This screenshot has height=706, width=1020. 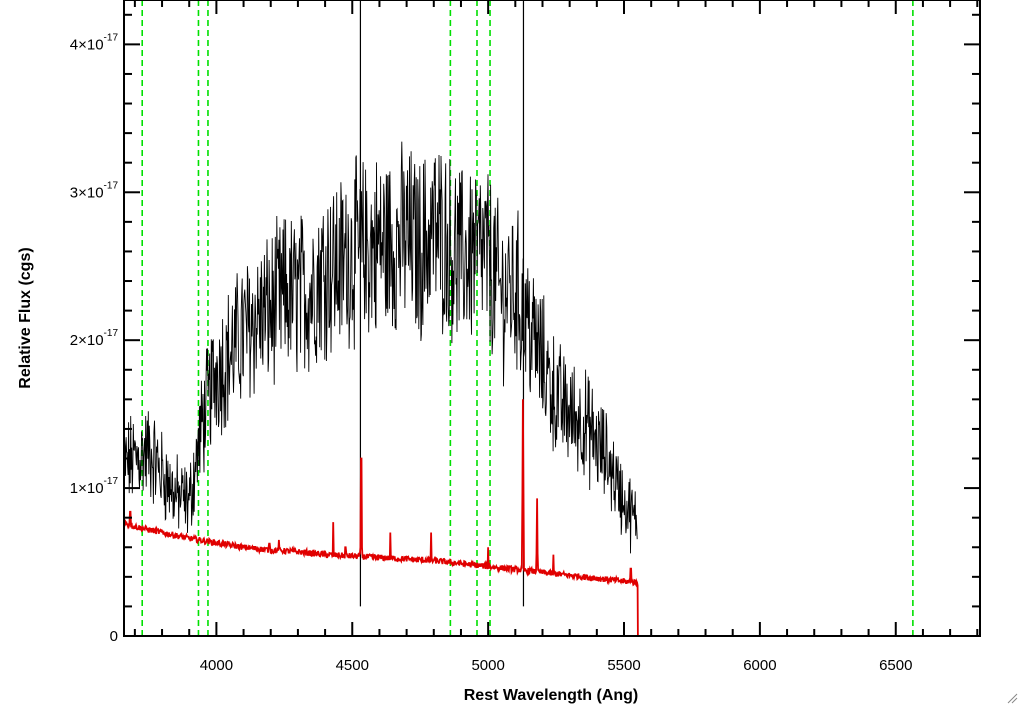 What do you see at coordinates (94, 42) in the screenshot?
I see `y-tick-label: 4×10⁻¹⁷` at bounding box center [94, 42].